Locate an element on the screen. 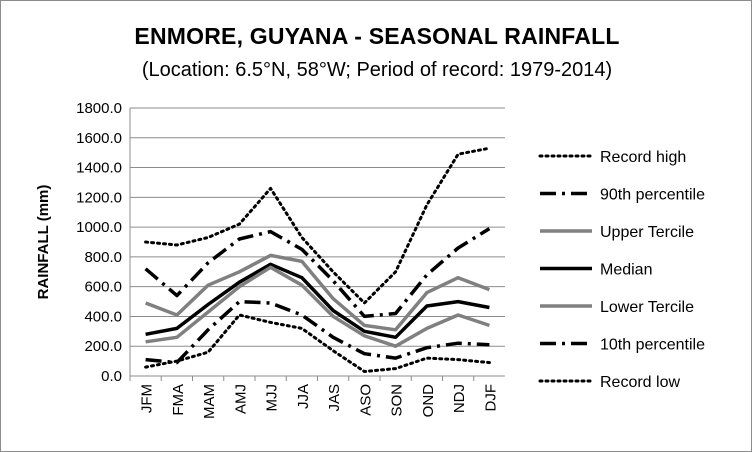 The image size is (752, 452). x-tick-label: FMA is located at coordinates (178, 400).